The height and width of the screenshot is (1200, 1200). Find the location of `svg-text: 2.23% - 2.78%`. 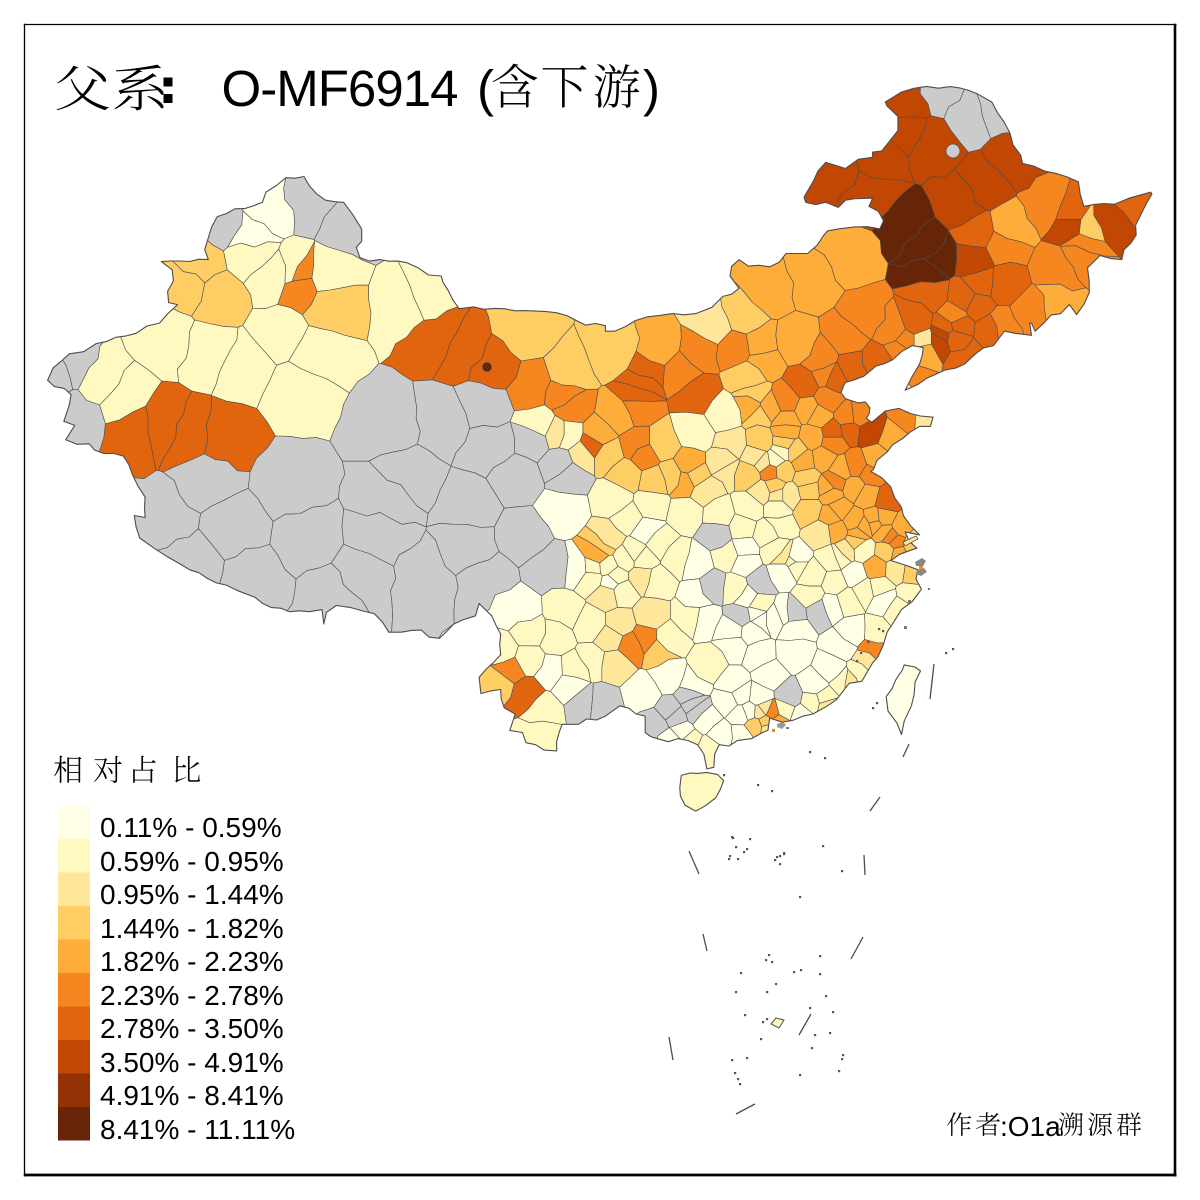

svg-text: 2.23% - 2.78% is located at coordinates (192, 995).